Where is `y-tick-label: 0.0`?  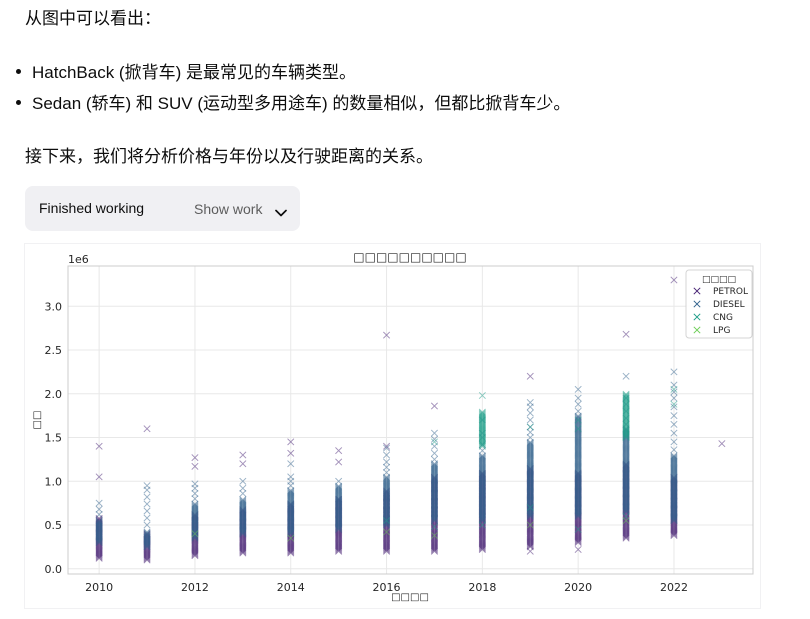 y-tick-label: 0.0 is located at coordinates (54, 569).